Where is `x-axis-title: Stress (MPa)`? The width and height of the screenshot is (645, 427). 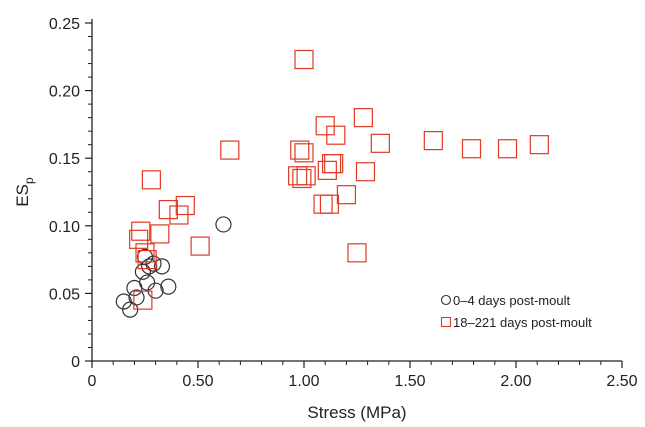 x-axis-title: Stress (MPa) is located at coordinates (356, 412).